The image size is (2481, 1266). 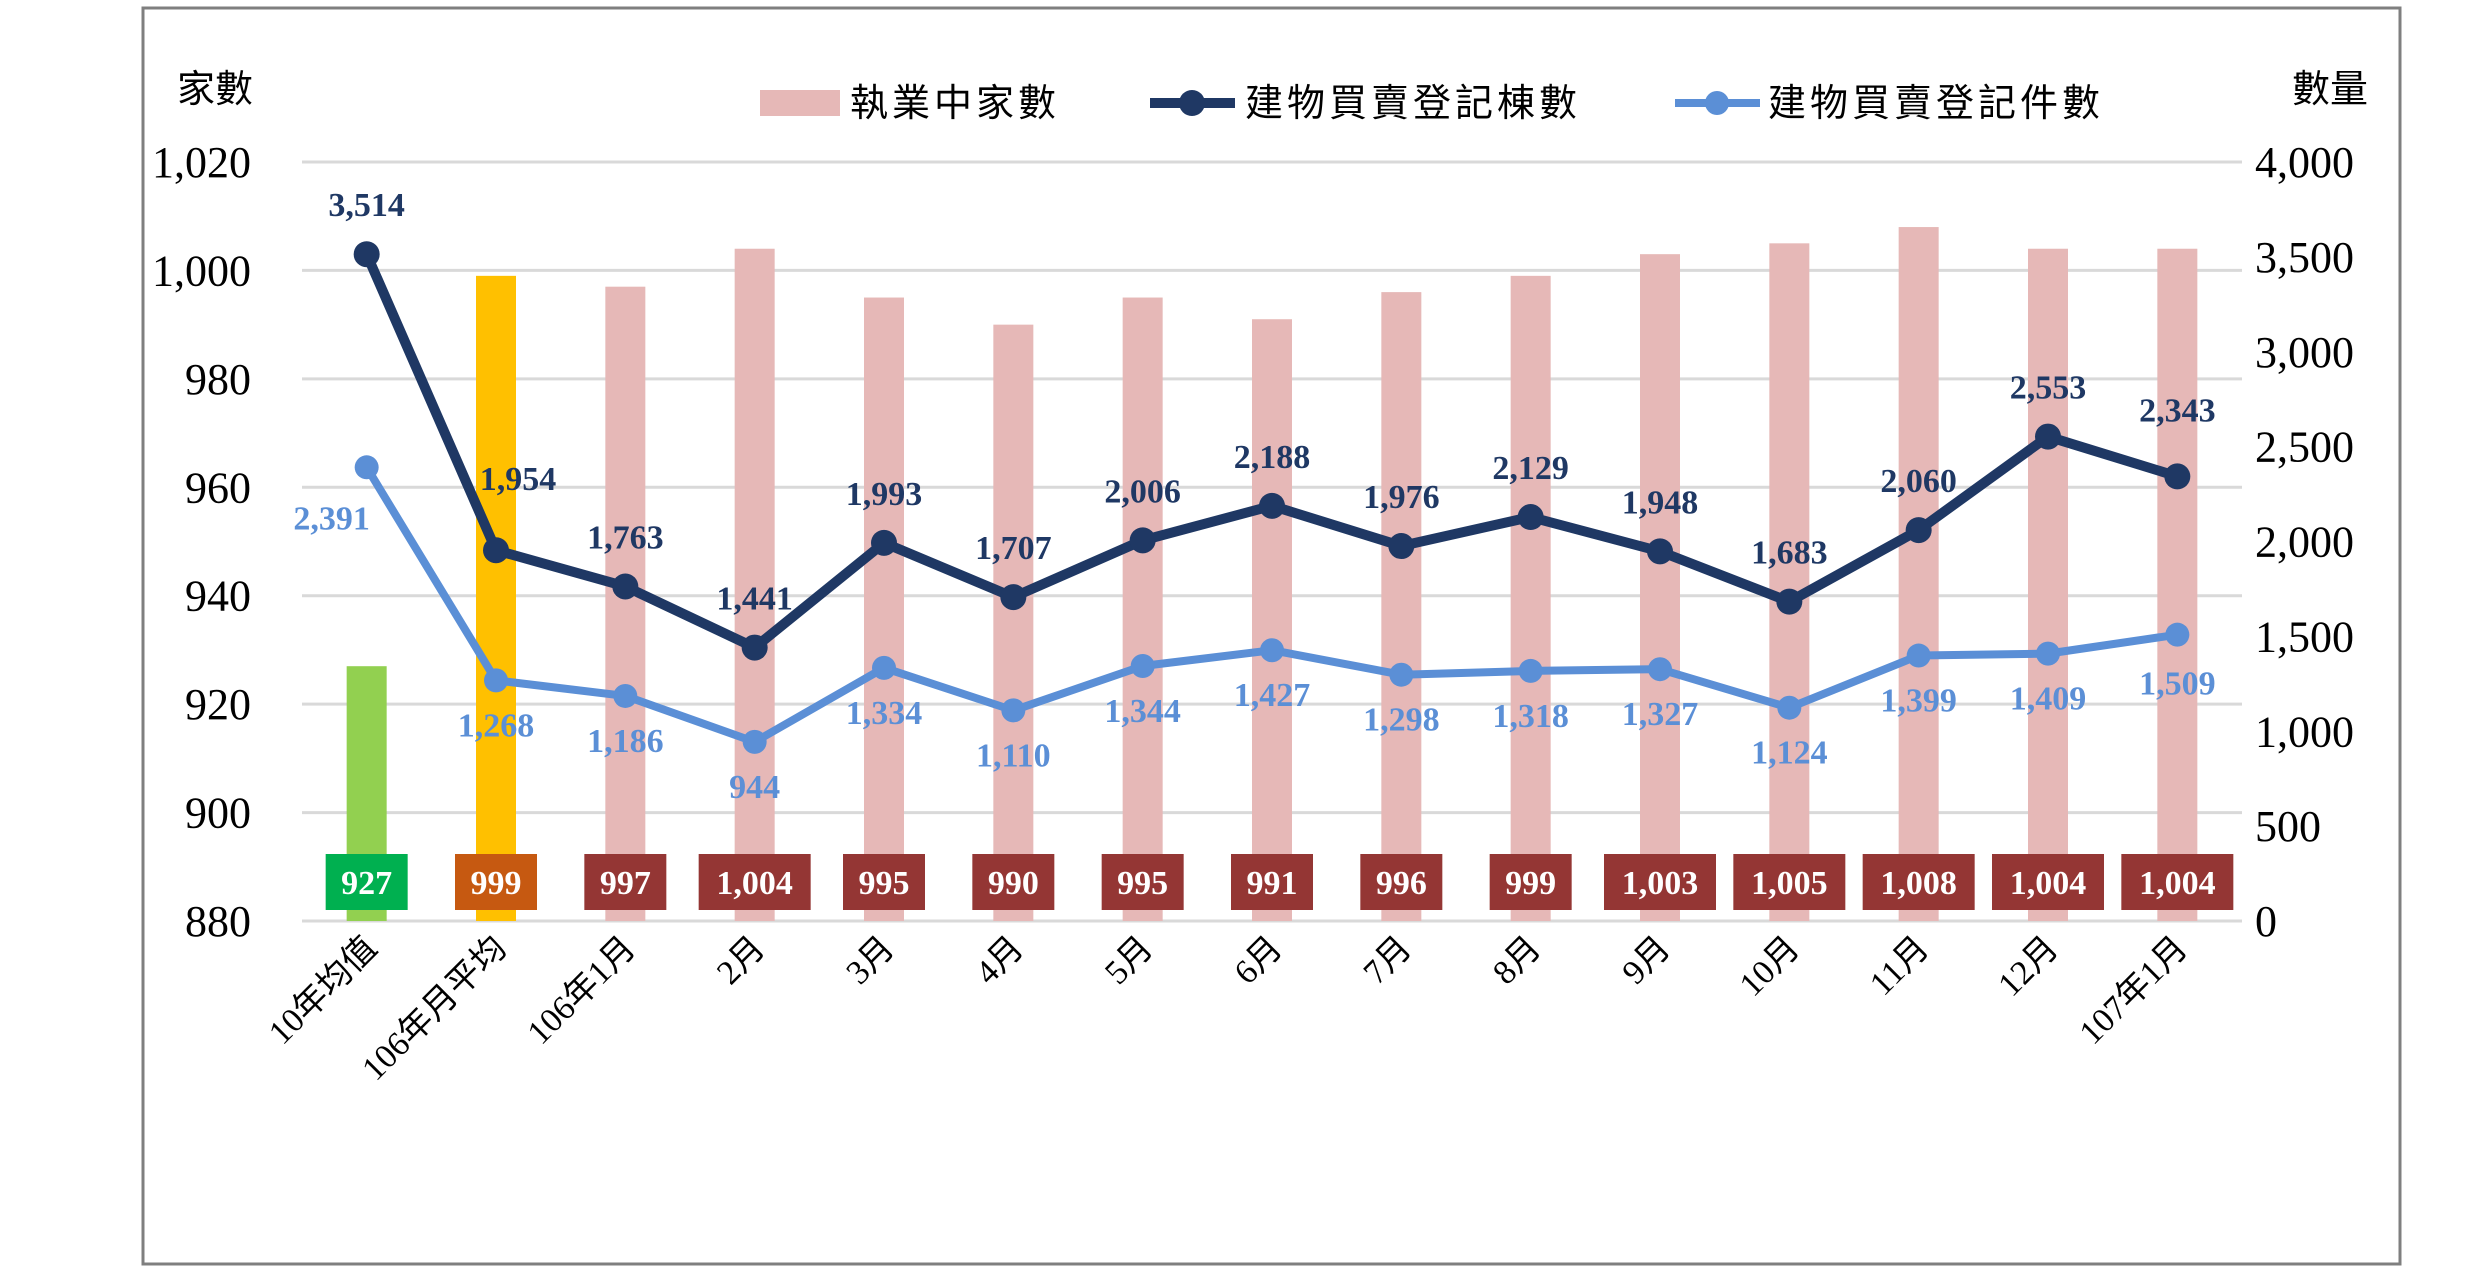 I want to click on bar-value-label: 1,003, so click(x=1660, y=883).